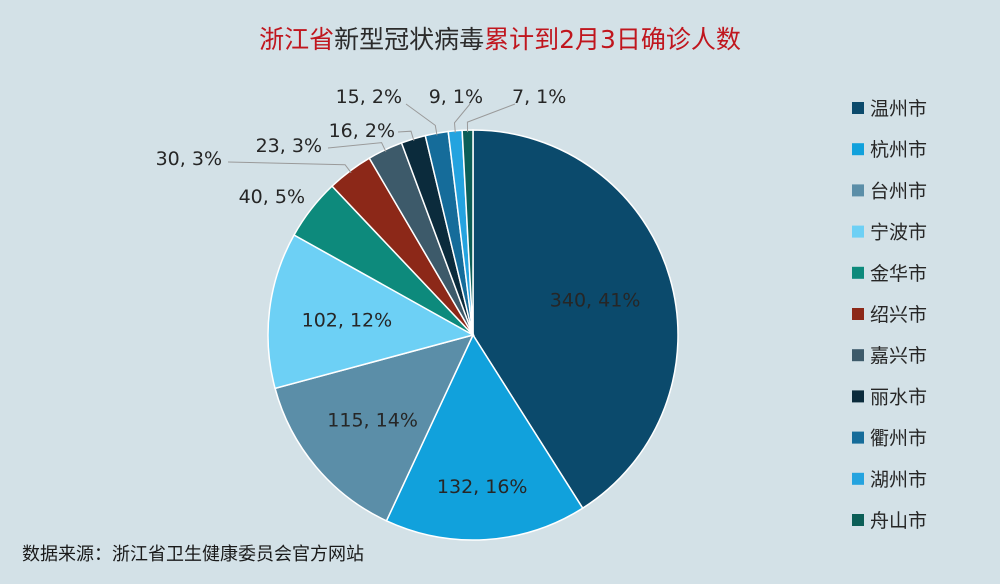  Describe the element at coordinates (898, 233) in the screenshot. I see `legend-label-4: 宁波市` at that location.